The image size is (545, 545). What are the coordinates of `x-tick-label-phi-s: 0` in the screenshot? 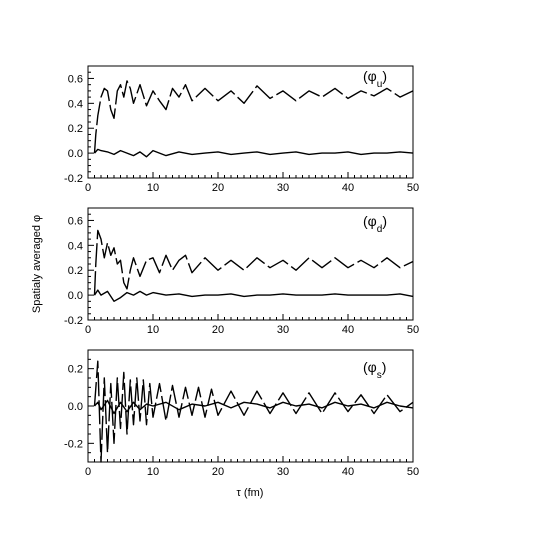 It's located at (88, 472).